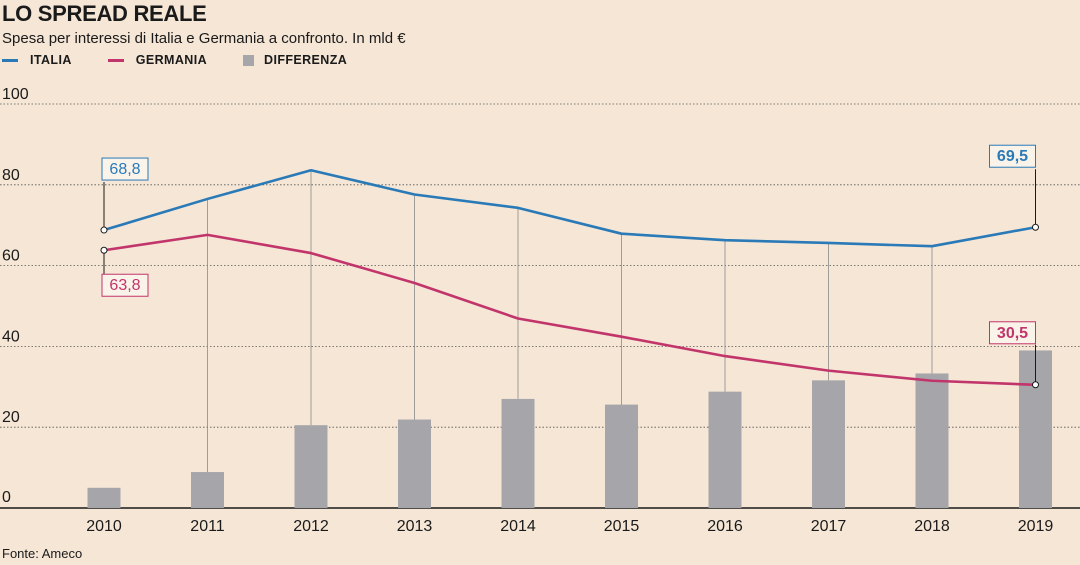 The height and width of the screenshot is (565, 1080). Describe the element at coordinates (115, 60) in the screenshot. I see `legend-swatch-germania` at that location.